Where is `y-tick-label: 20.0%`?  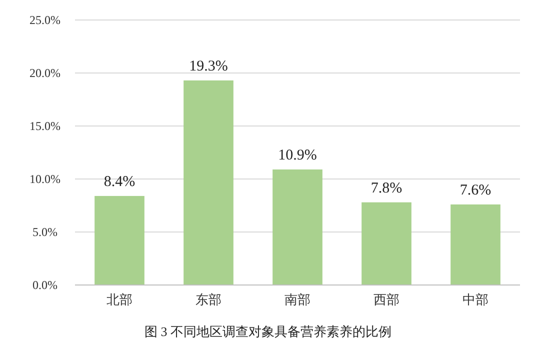
y-tick-label: 20.0% is located at coordinates (45, 73).